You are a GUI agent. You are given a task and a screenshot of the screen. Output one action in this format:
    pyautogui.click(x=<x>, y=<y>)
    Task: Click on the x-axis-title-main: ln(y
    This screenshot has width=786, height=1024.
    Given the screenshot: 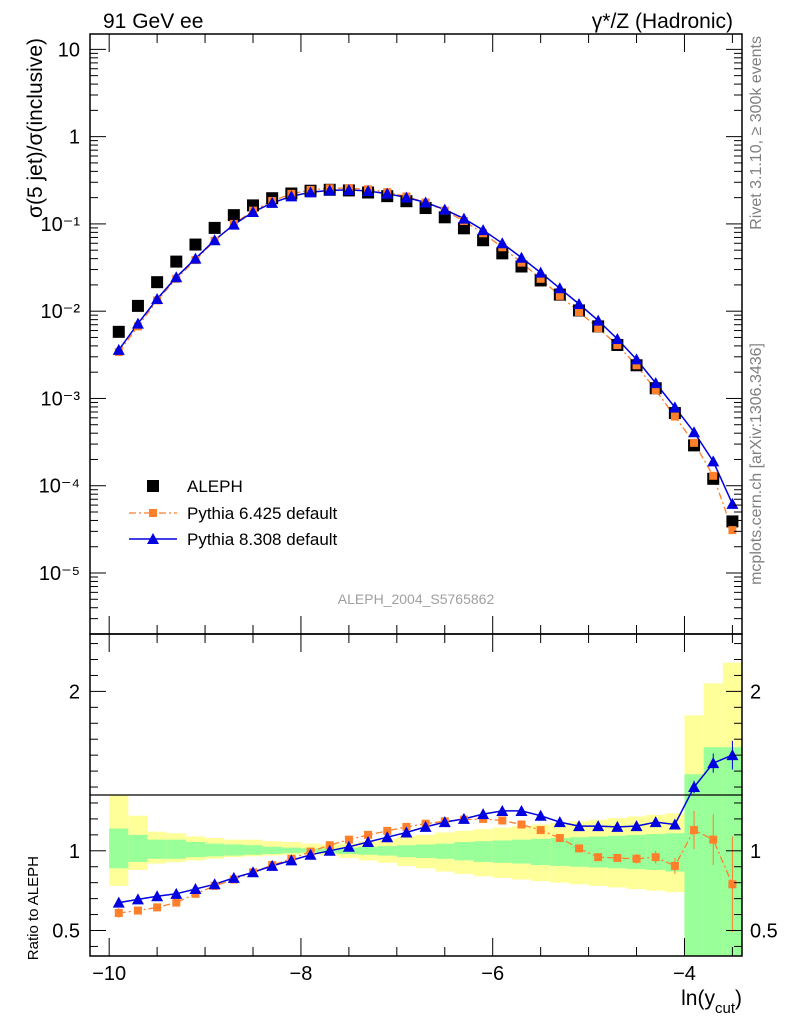 What is the action you would take?
    pyautogui.click(x=698, y=998)
    